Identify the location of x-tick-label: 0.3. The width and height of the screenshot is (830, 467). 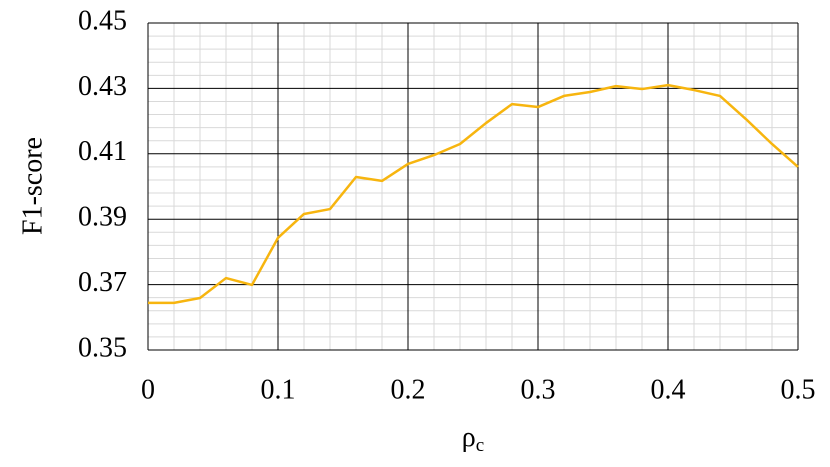
(538, 389).